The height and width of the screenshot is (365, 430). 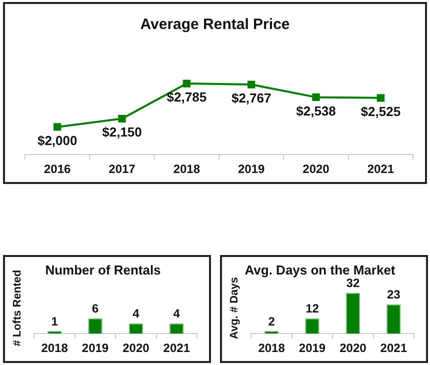 I want to click on data-label: 1, so click(x=54, y=321).